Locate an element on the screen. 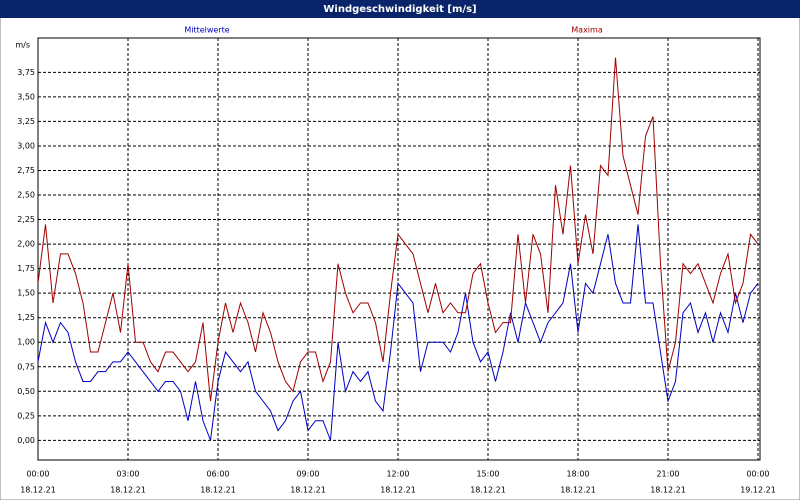  y-tick-label: 3,00 is located at coordinates (26, 145).